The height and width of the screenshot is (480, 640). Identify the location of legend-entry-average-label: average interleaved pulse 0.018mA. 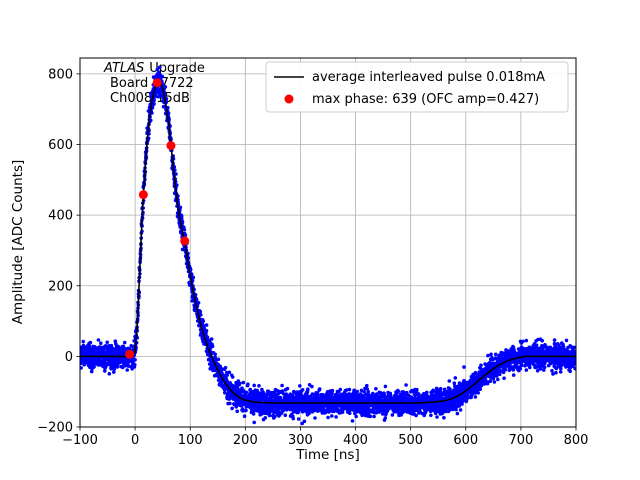
(428, 77).